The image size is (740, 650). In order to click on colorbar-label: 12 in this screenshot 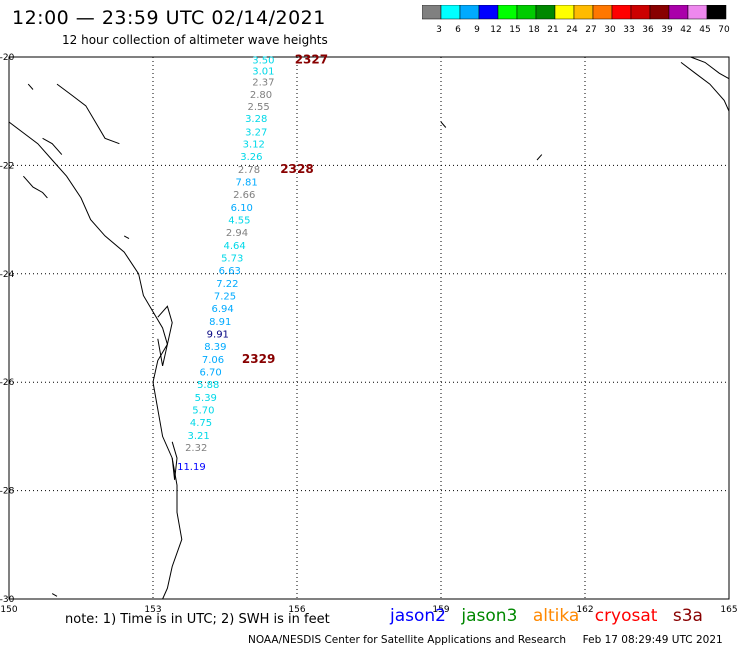, I will do `click(495, 30)`.